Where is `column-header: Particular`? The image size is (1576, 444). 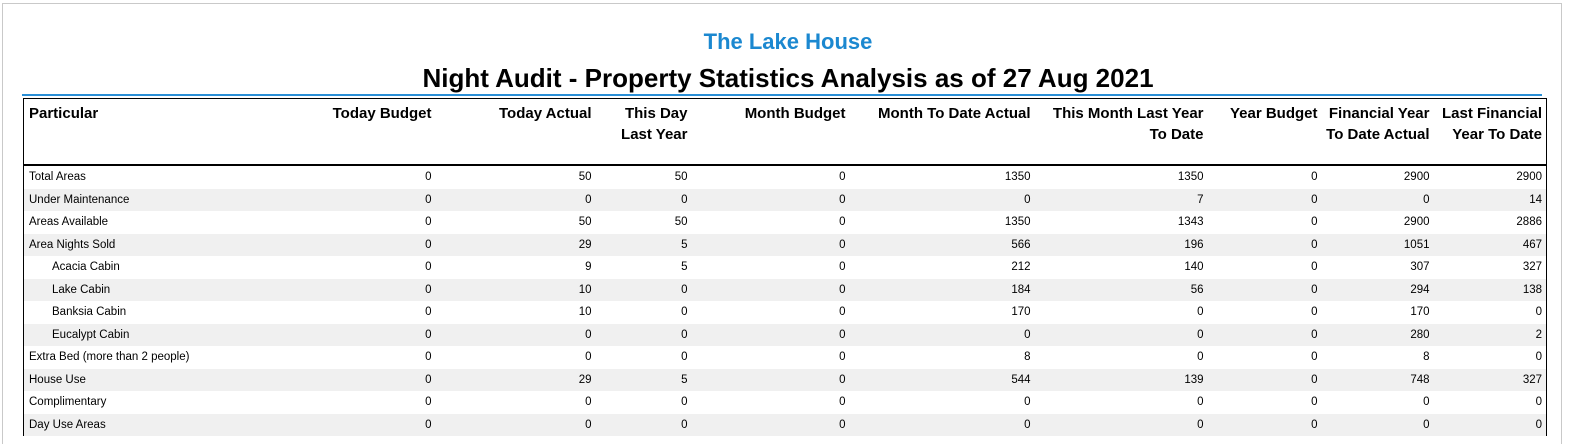
column-header: Particular is located at coordinates (166, 132).